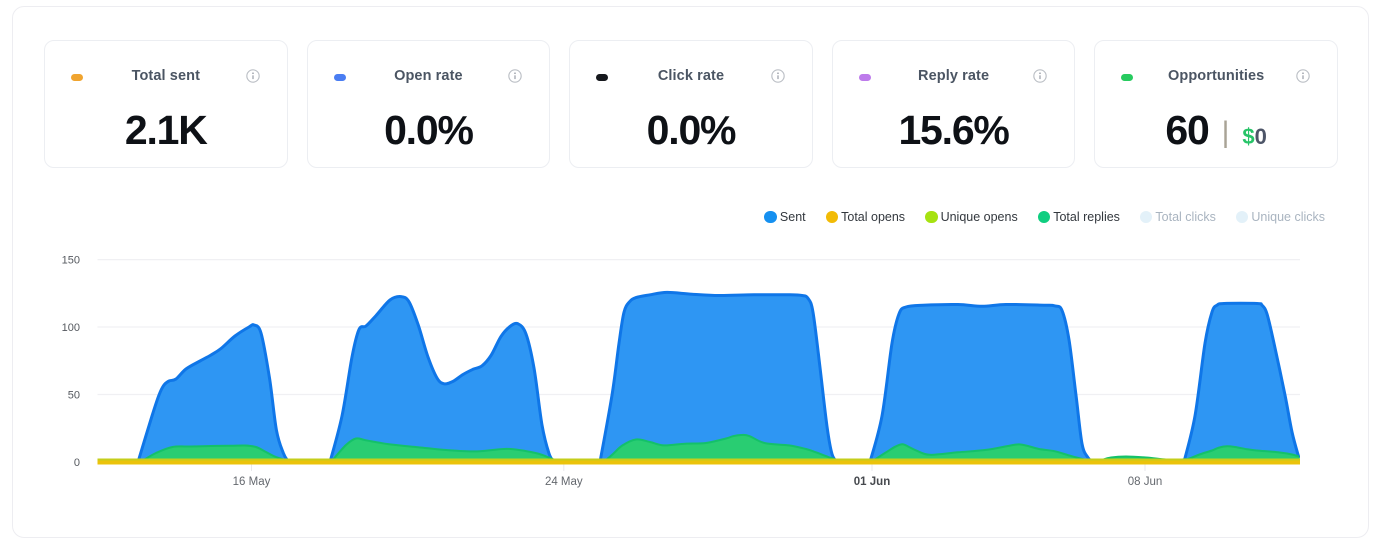 The width and height of the screenshot is (1380, 549). Describe the element at coordinates (252, 482) in the screenshot. I see `svg-text: 16 May` at that location.